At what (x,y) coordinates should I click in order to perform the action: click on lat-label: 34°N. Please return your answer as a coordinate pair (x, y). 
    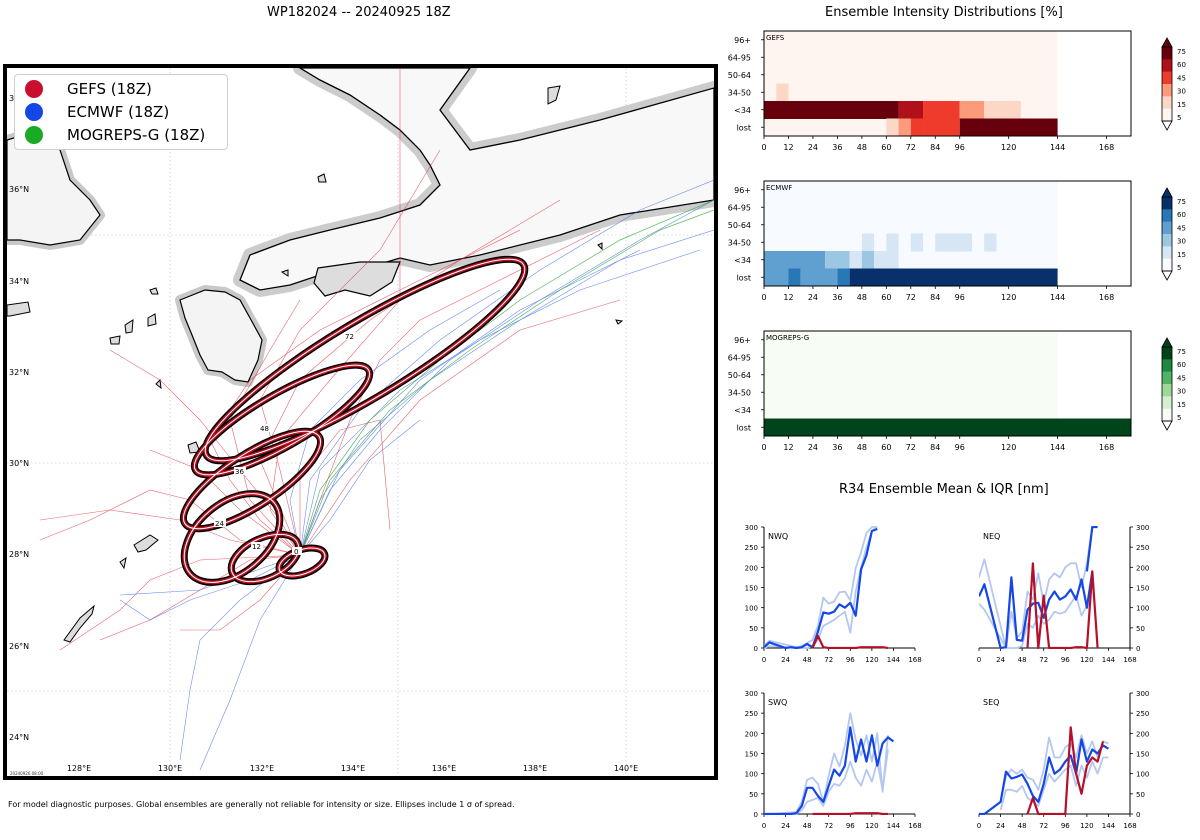
    Looking at the image, I should click on (19, 281).